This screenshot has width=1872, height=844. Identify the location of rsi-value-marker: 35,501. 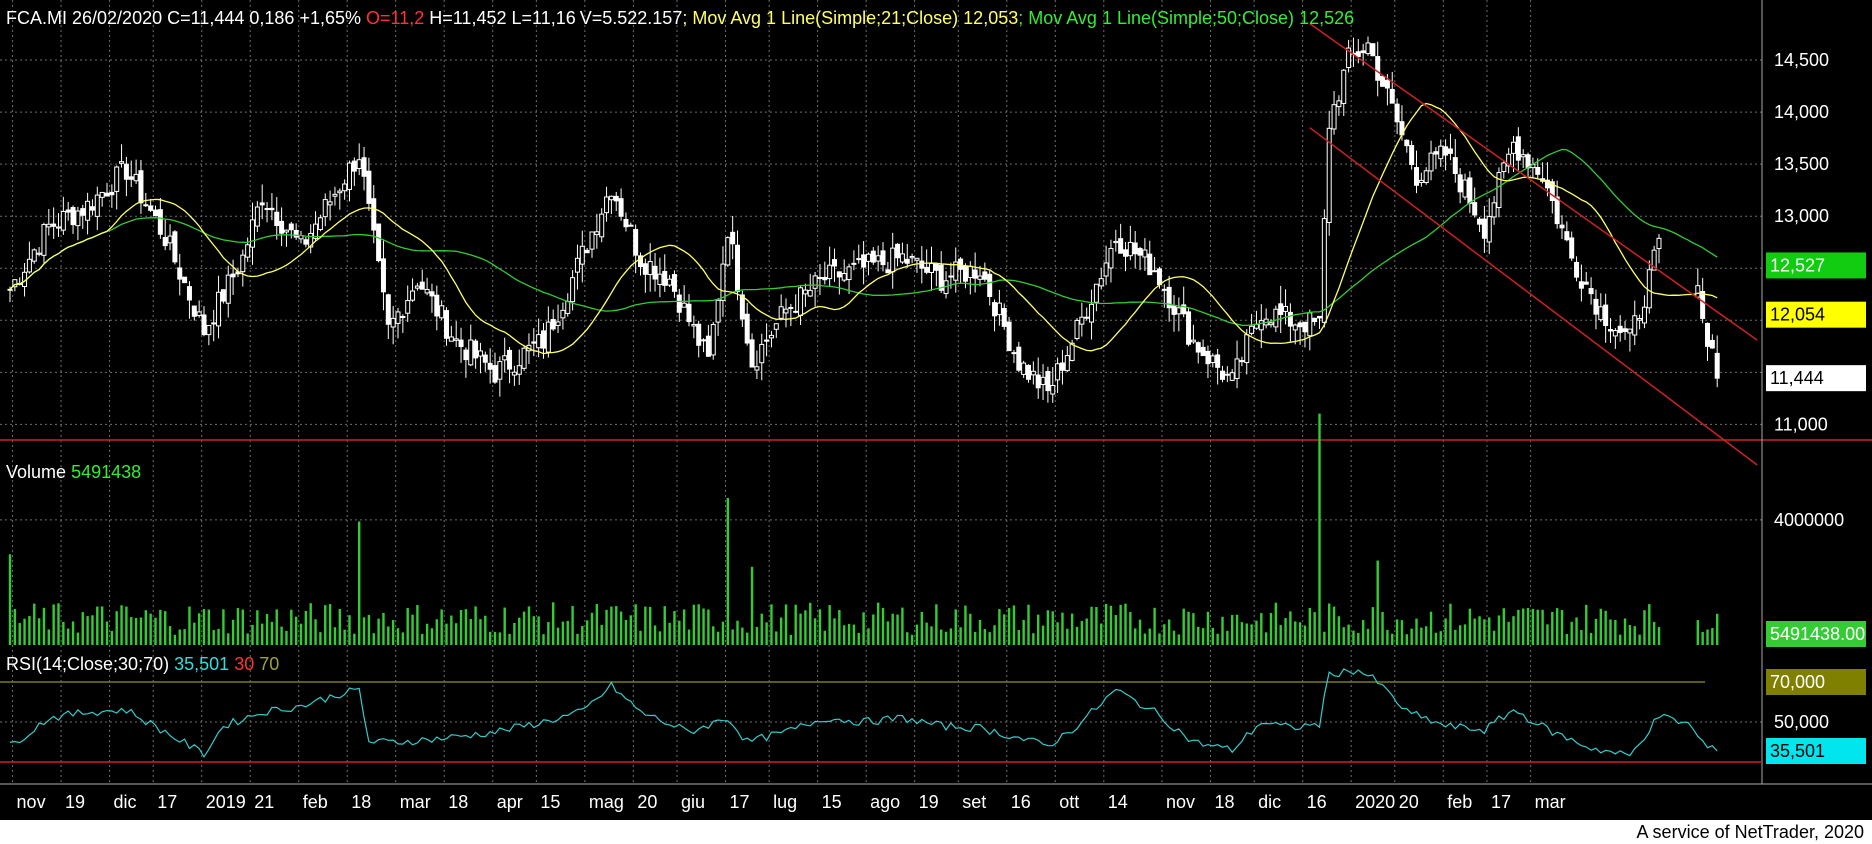
(1797, 751).